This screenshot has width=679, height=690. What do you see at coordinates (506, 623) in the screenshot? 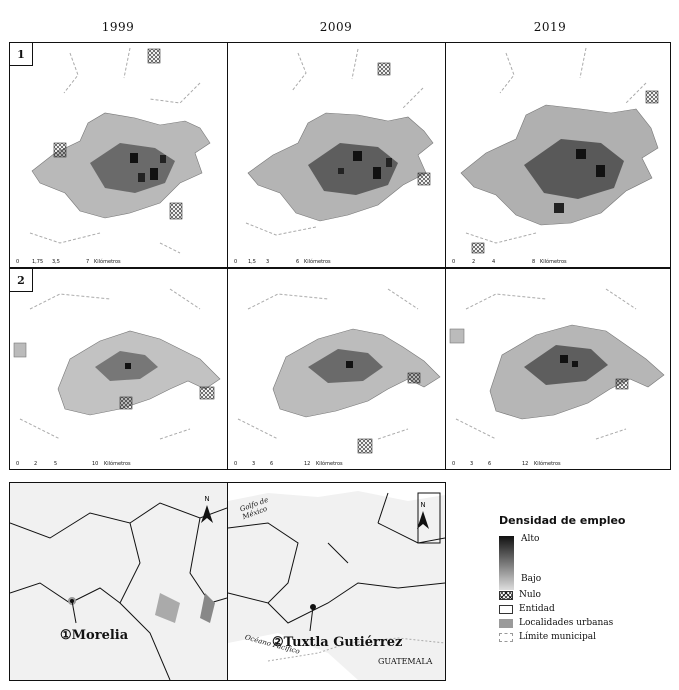
I see `fill-swatch` at bounding box center [506, 623].